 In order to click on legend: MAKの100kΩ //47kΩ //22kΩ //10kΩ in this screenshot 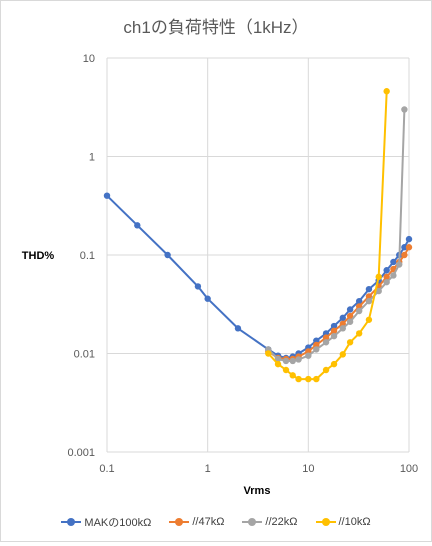, I will do `click(216, 522)`.